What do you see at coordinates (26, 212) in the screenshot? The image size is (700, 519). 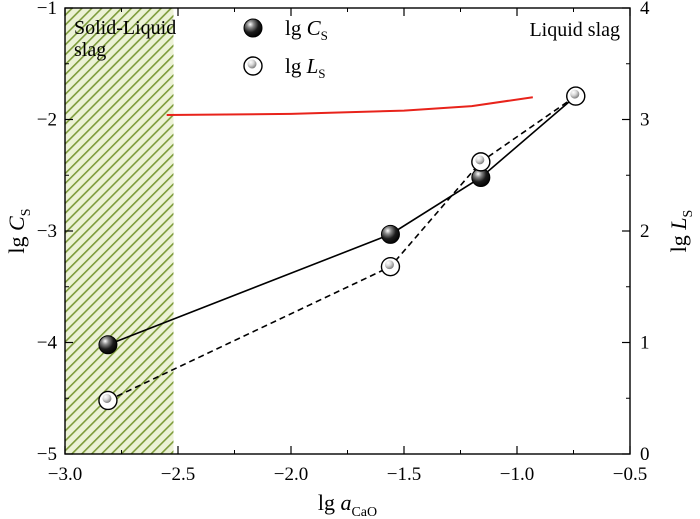 I see `y-left-axis-title-subscript: S` at bounding box center [26, 212].